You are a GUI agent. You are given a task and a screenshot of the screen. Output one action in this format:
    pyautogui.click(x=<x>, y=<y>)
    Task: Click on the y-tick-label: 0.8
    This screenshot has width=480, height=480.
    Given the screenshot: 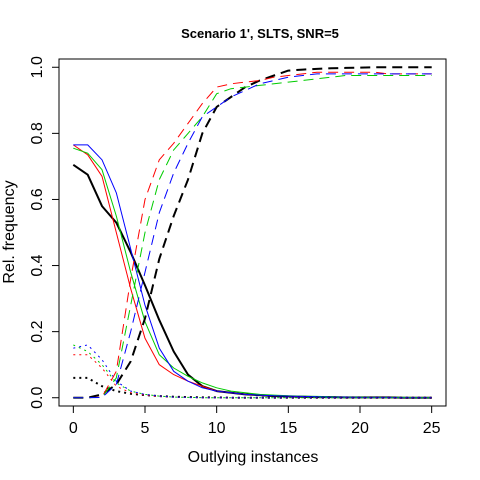 What is the action you would take?
    pyautogui.click(x=37, y=133)
    